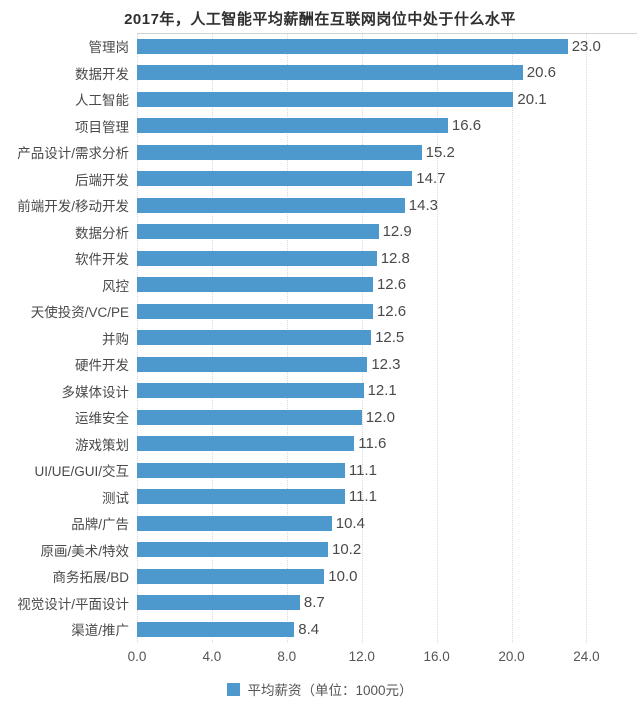  I want to click on bar-track: 12.3, so click(387, 364).